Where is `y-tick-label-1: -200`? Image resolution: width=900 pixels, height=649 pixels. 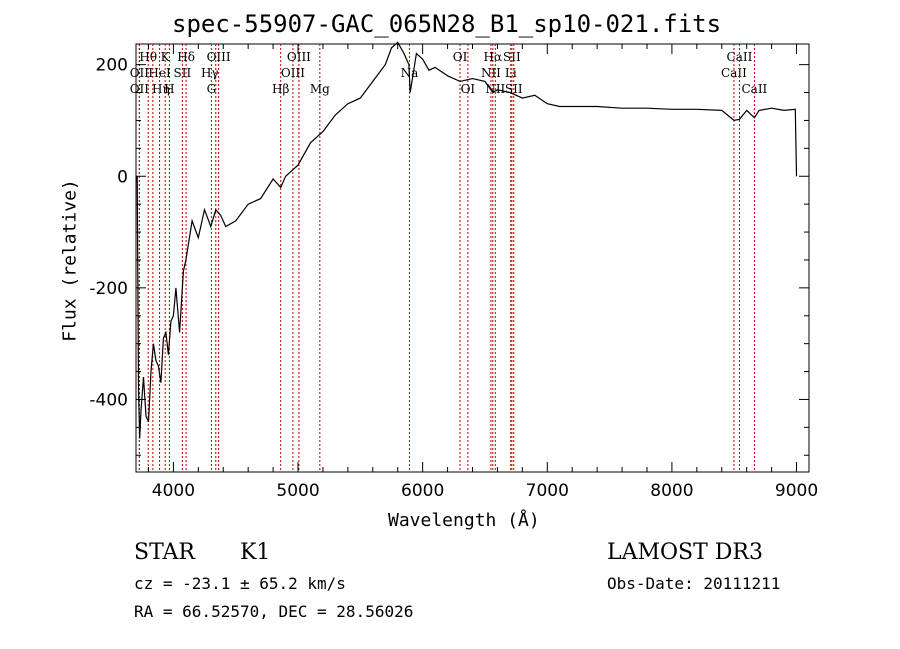 y-tick-label-1: -200 is located at coordinates (108, 289).